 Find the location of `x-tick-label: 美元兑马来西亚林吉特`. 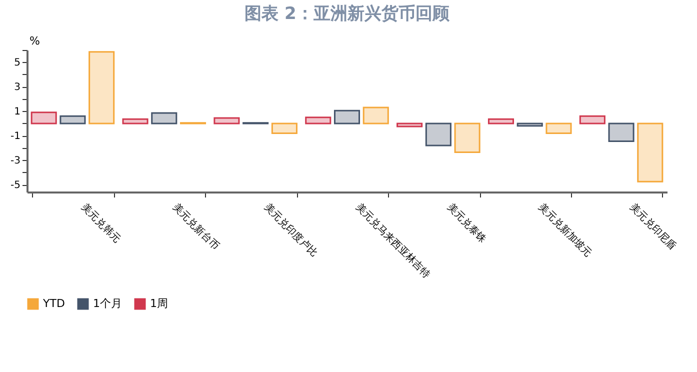

x-tick-label: 美元兑马来西亚林吉特 is located at coordinates (392, 240).